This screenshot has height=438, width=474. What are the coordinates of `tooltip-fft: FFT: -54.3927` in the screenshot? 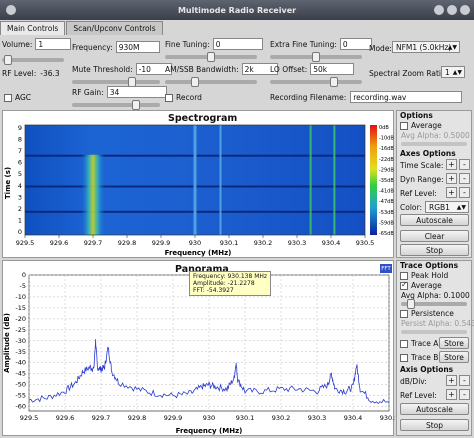 It's located at (213, 290).